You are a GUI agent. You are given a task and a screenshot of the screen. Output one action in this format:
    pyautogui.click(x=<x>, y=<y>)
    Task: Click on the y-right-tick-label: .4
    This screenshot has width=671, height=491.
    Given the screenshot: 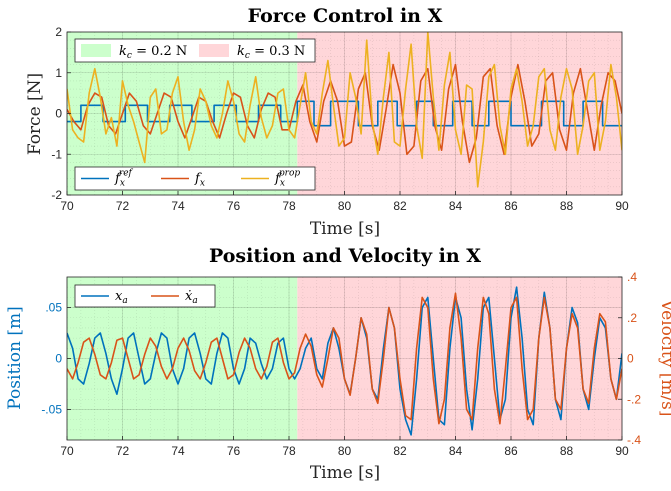 What is the action you would take?
    pyautogui.click(x=632, y=277)
    